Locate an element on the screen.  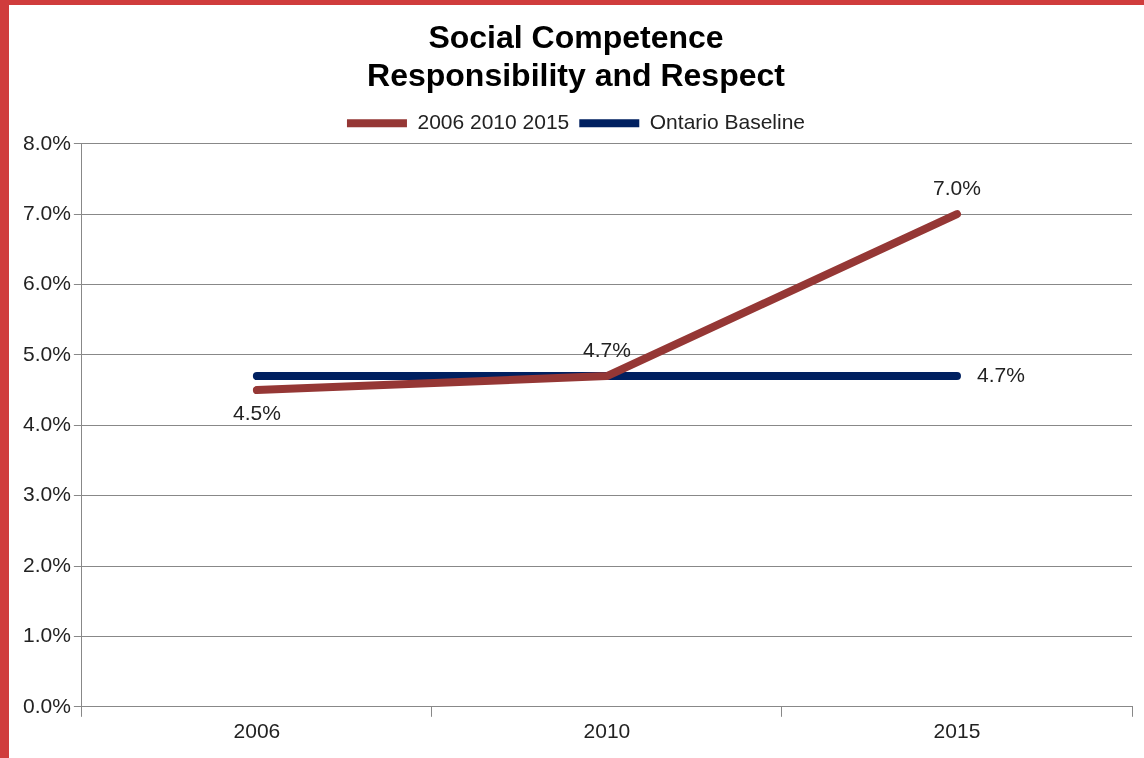
y-tick-label: 0.0% is located at coordinates (46, 705).